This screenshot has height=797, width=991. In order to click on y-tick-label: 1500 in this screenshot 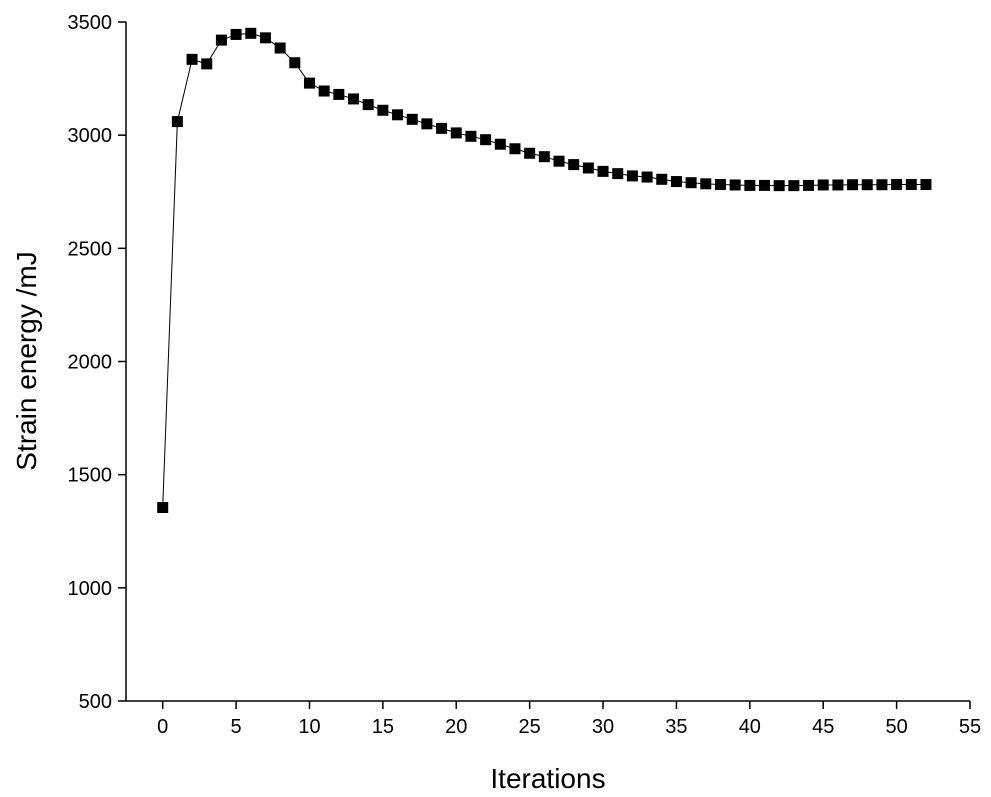, I will do `click(90, 476)`.